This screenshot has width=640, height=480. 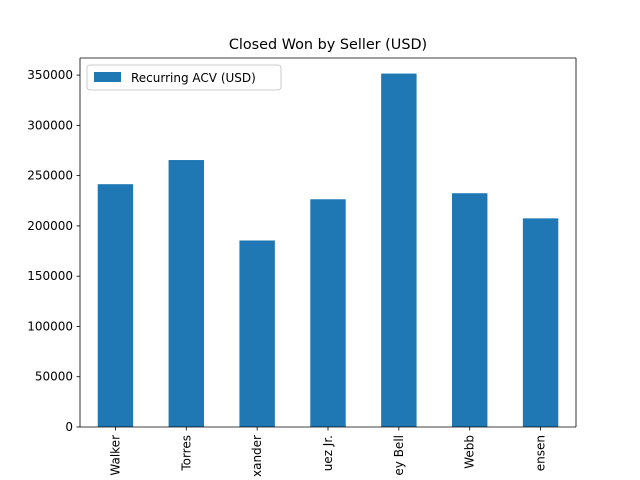 I want to click on y-tick-label-6: 300000, so click(x=50, y=125).